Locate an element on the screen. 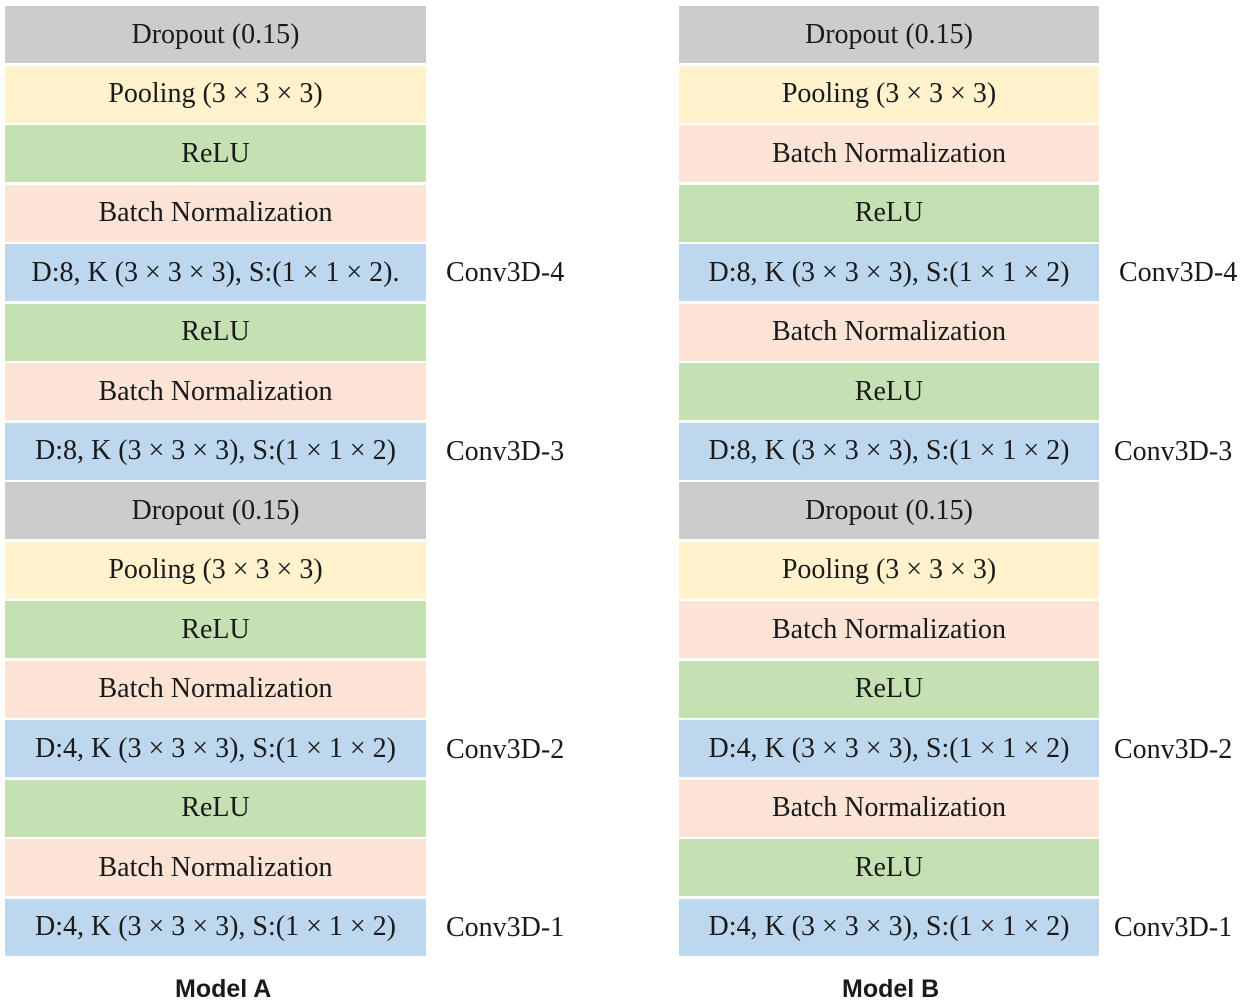 The width and height of the screenshot is (1250, 1007). model-a-title: Model A is located at coordinates (223, 989).